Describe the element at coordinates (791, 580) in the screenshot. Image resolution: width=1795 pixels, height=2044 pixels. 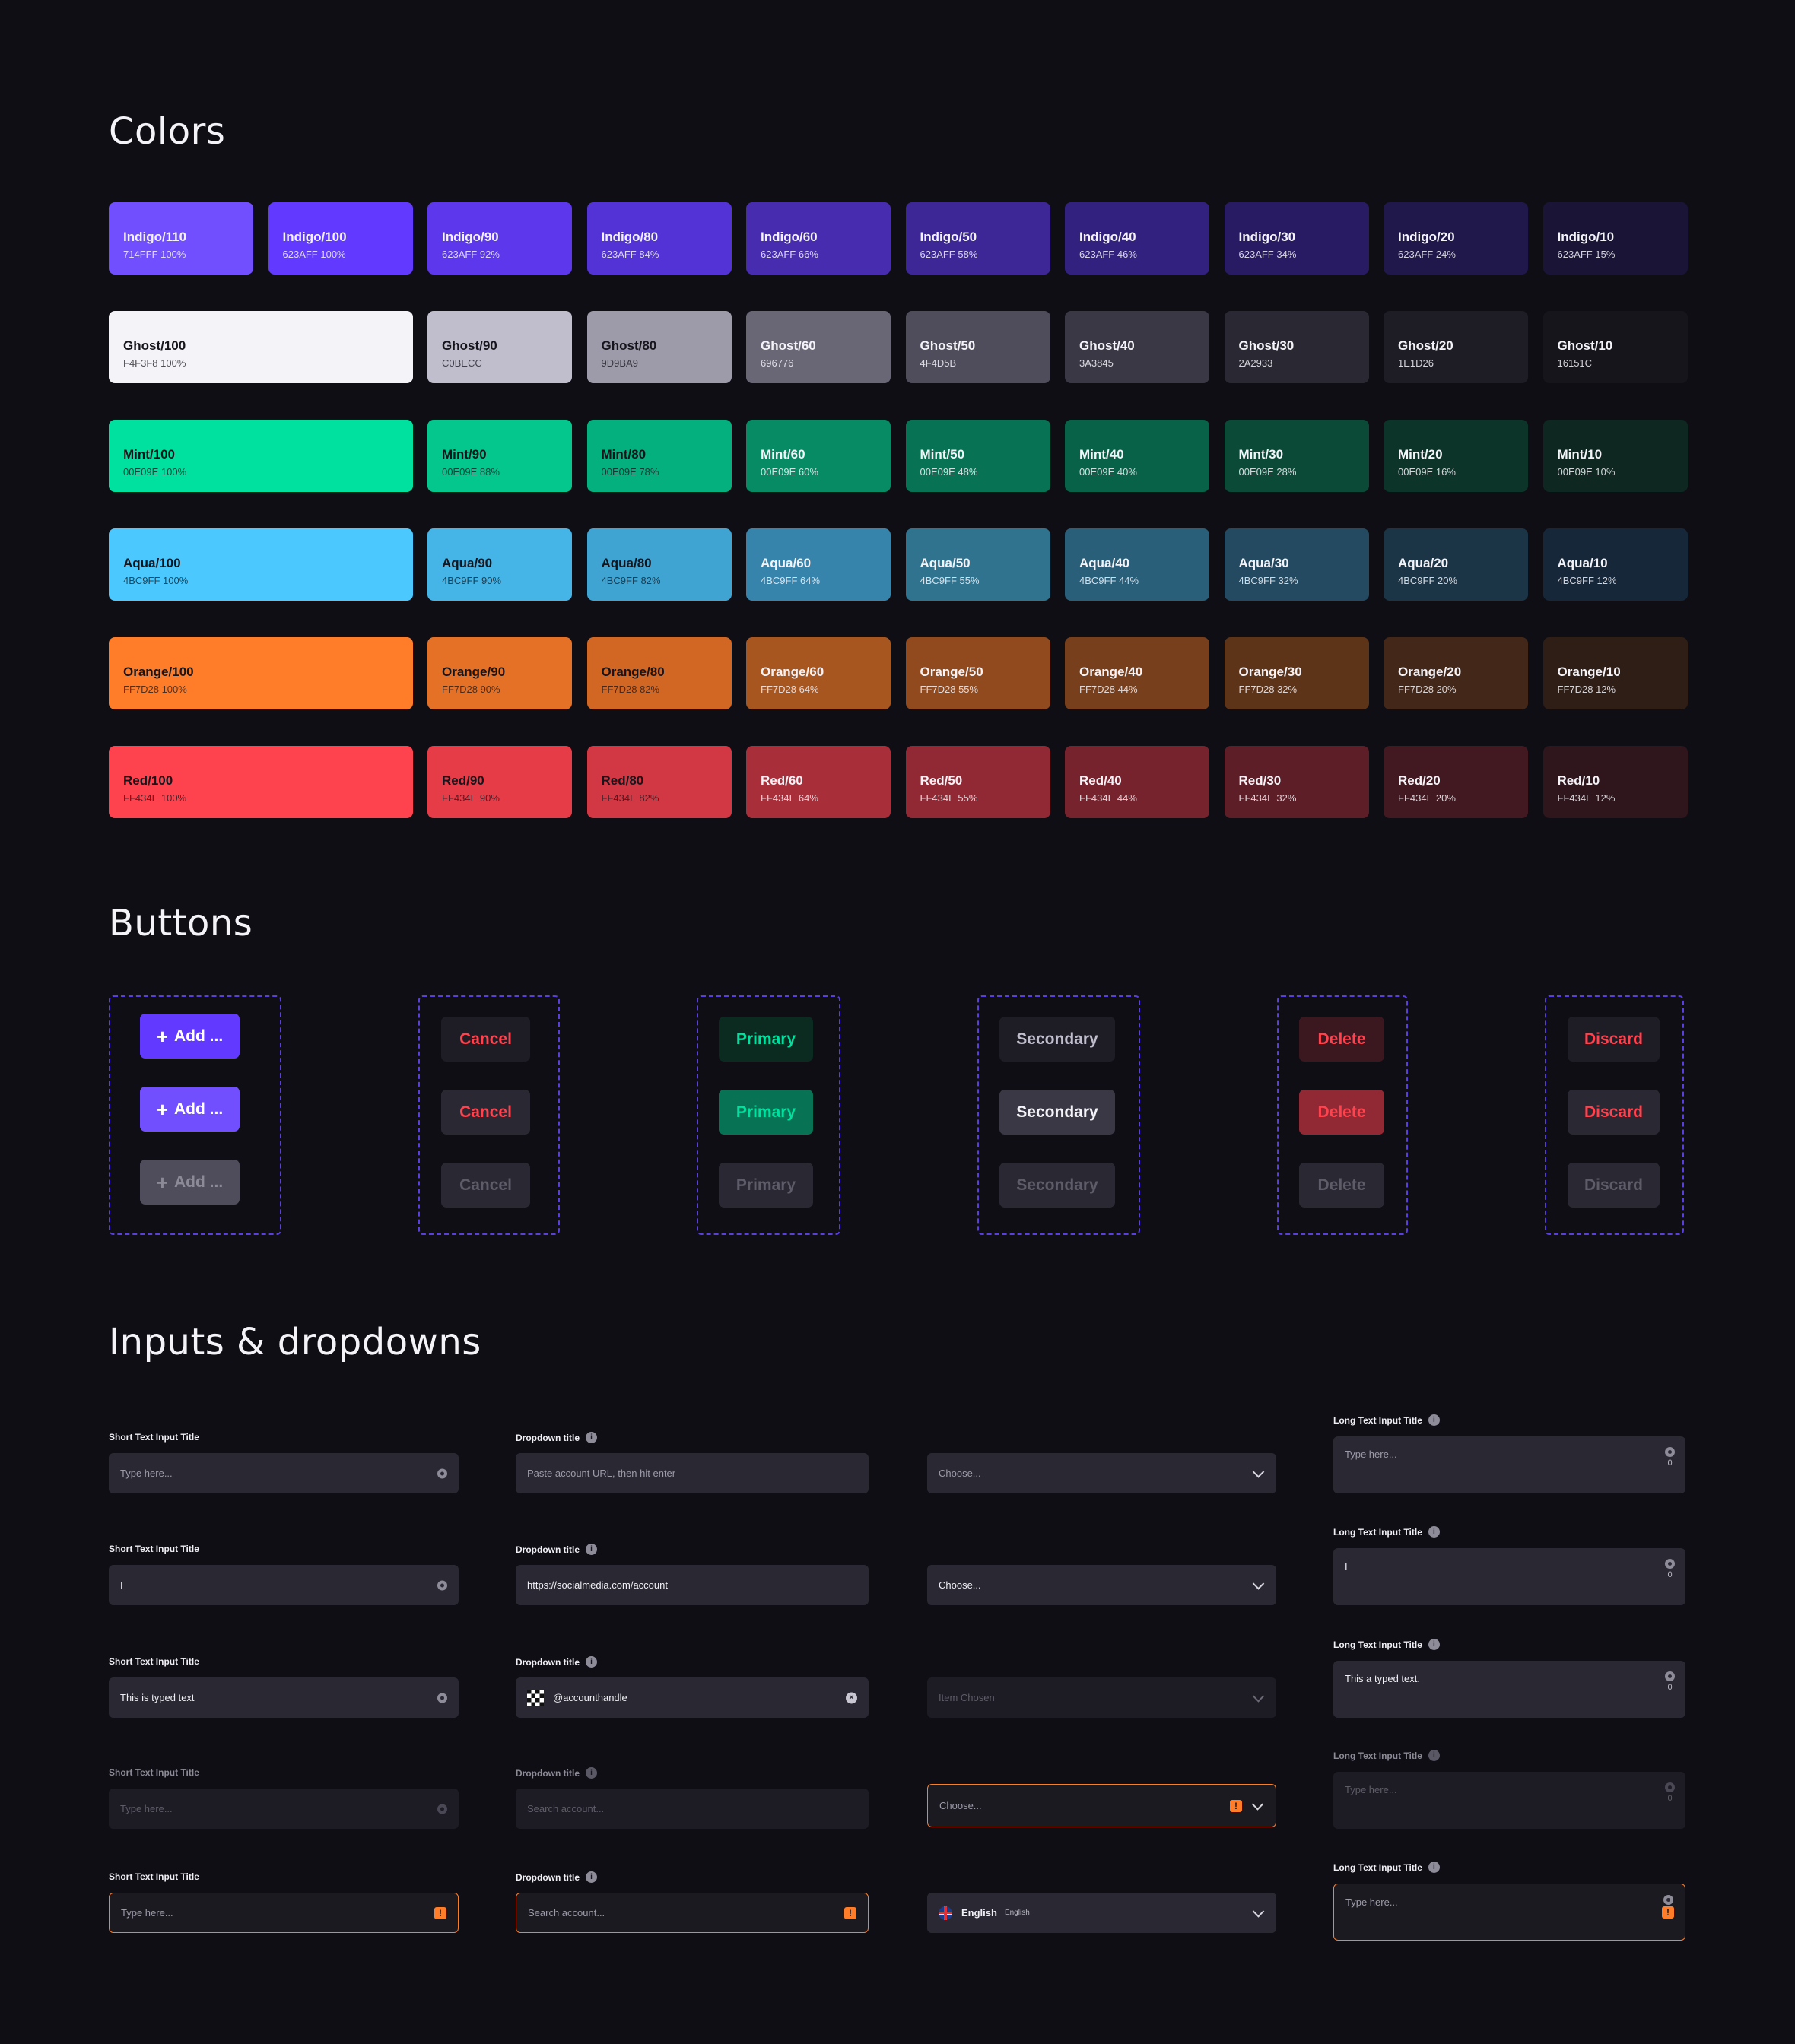
I see `swatch-value: 4BC9FF 64%` at that location.